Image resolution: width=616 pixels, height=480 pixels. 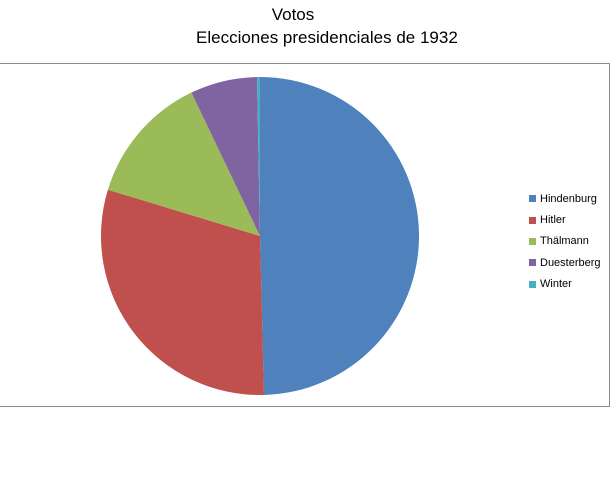 I want to click on legend-label: Thälmann, so click(x=564, y=241).